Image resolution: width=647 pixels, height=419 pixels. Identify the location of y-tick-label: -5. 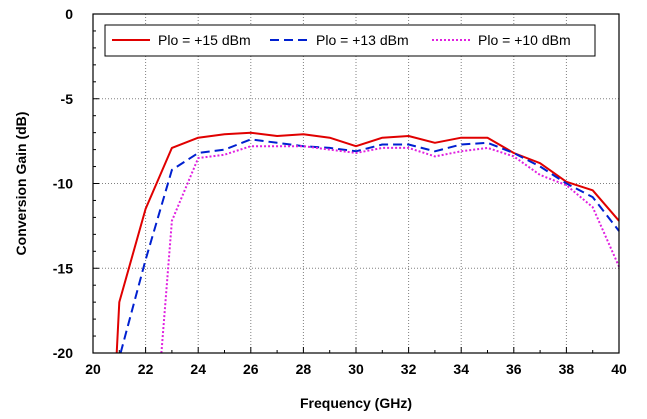
(67, 99).